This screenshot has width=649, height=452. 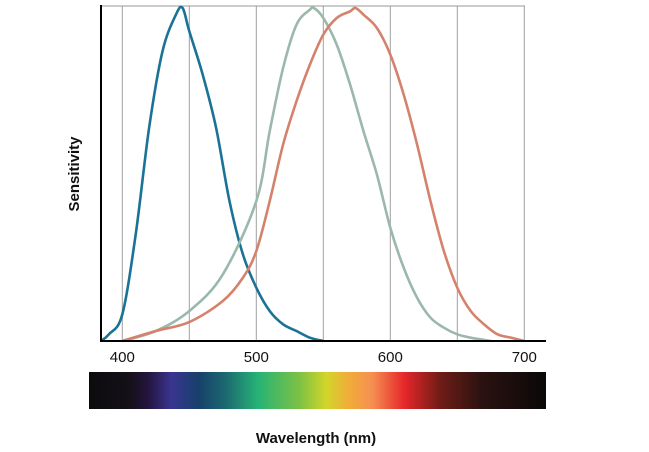 What do you see at coordinates (316, 438) in the screenshot?
I see `x-axis-label: Wavelength (nm)` at bounding box center [316, 438].